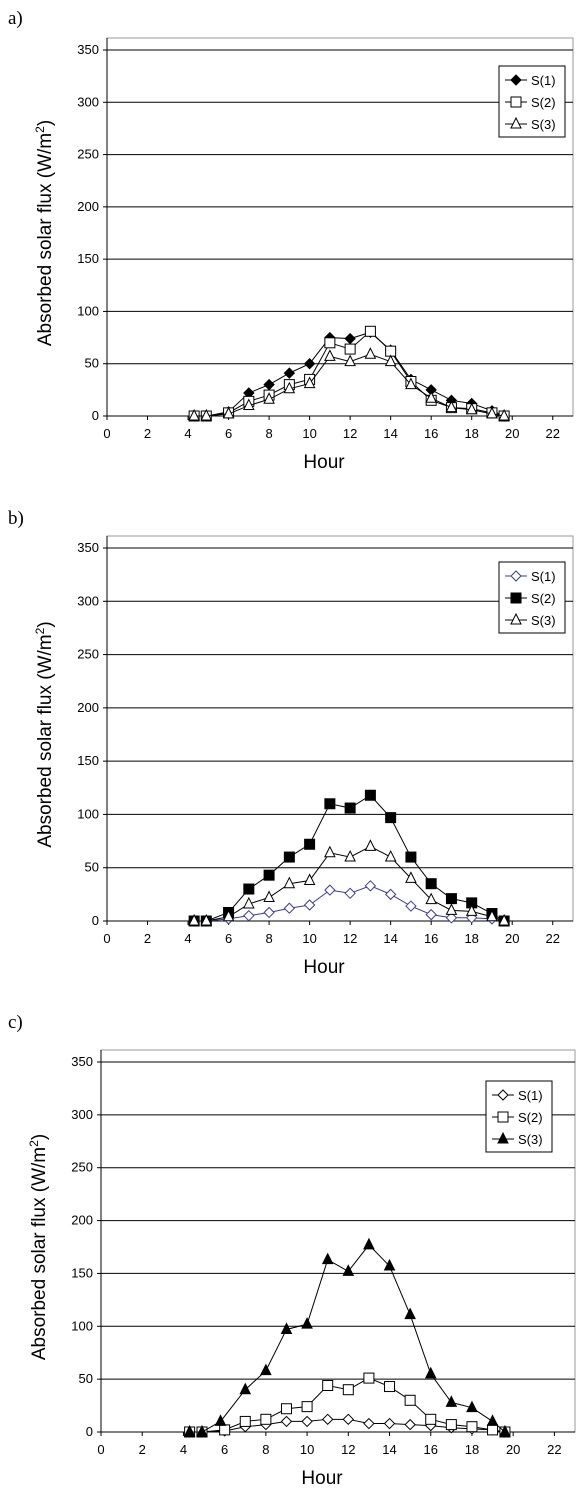  I want to click on legend: S(1) S(2) S(3), so click(532, 597).